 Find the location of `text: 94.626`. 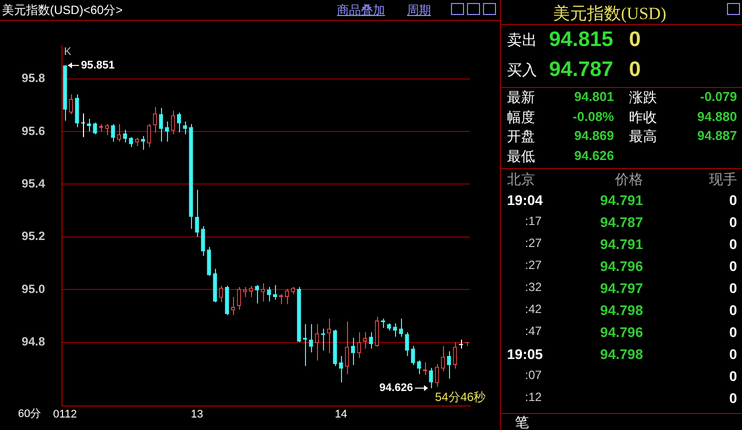

text: 94.626 is located at coordinates (594, 155).